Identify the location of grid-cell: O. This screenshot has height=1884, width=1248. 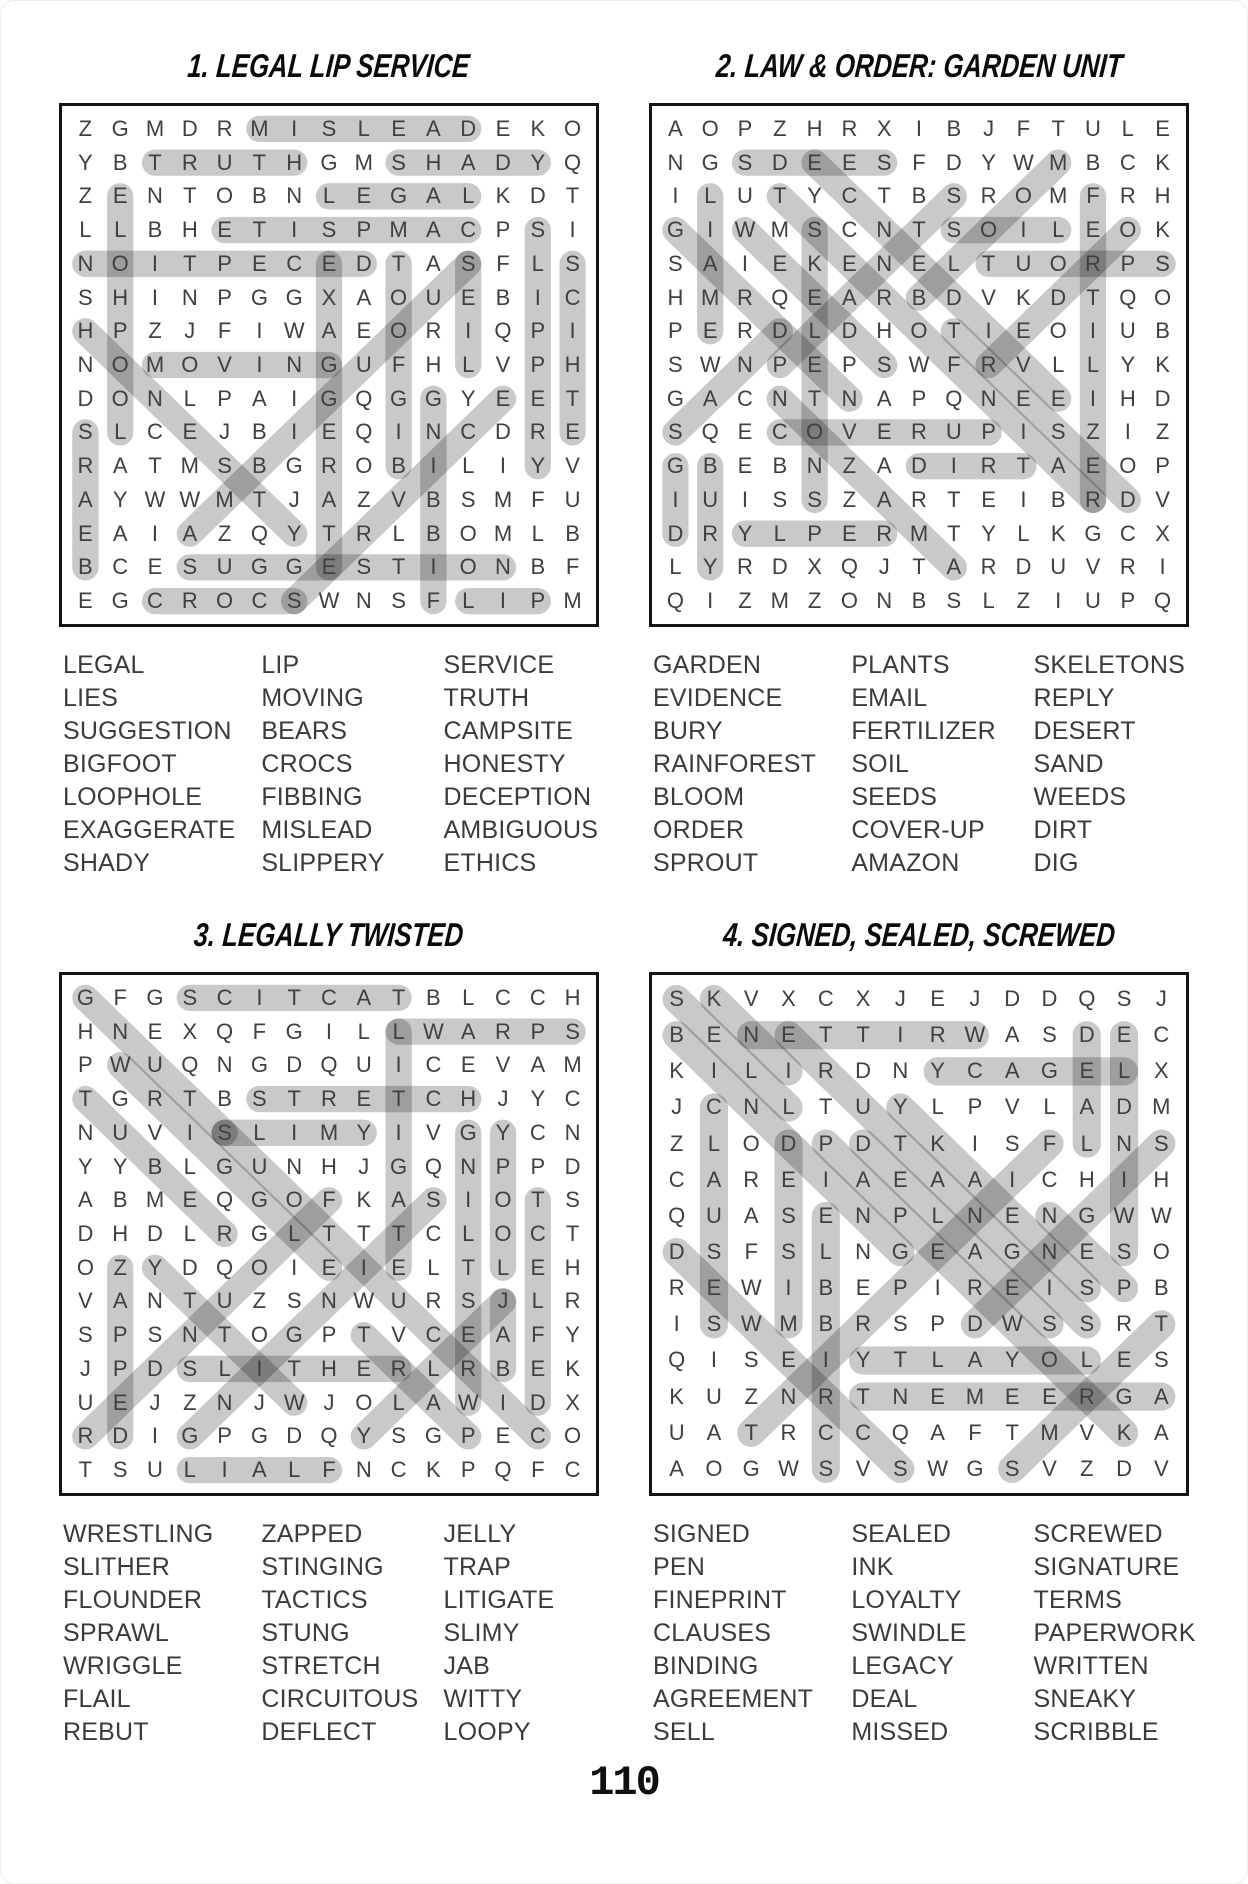
(1058, 331).